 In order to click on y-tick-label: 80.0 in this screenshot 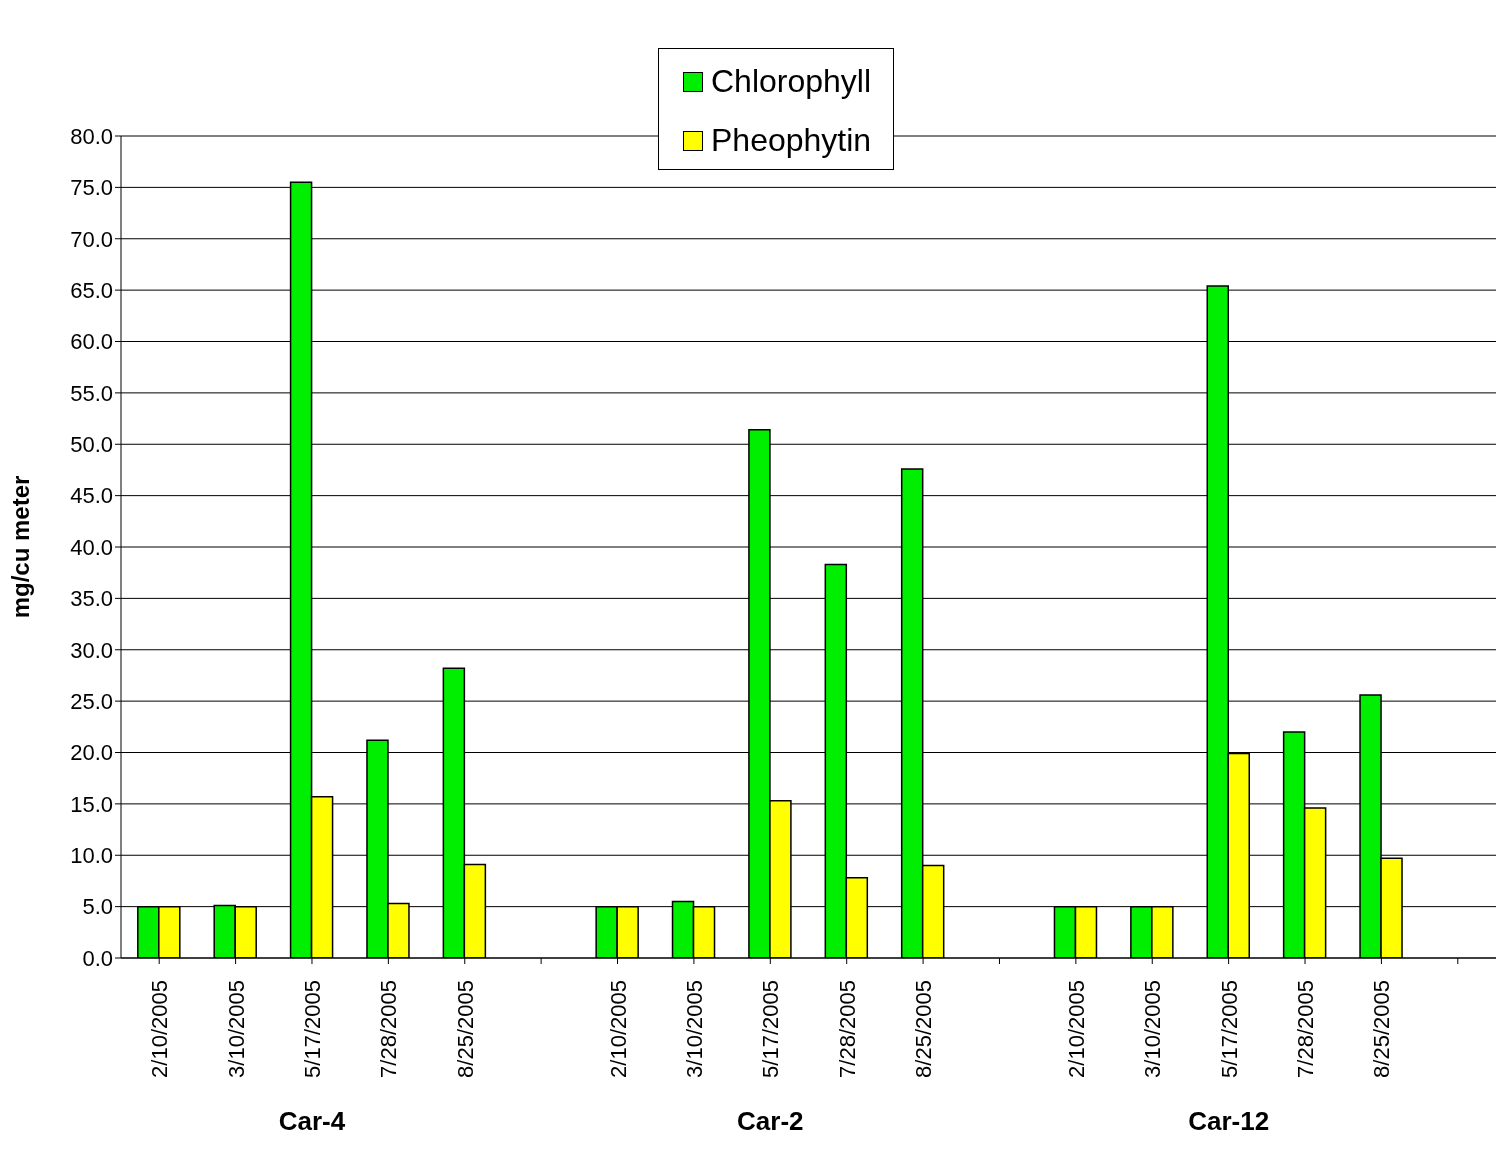, I will do `click(91, 136)`.